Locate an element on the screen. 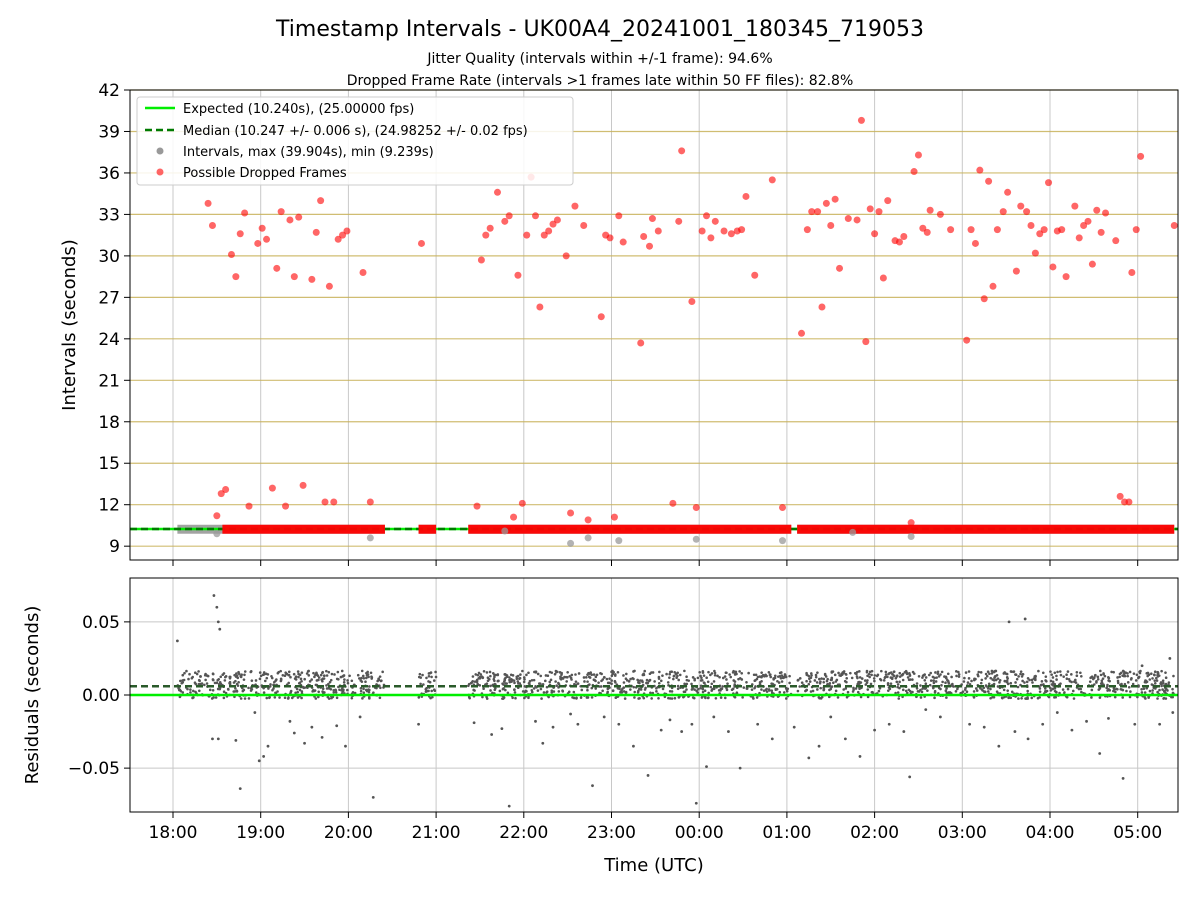 The height and width of the screenshot is (900, 1200). y-tick-label-bottom: −0.05 is located at coordinates (94, 769).